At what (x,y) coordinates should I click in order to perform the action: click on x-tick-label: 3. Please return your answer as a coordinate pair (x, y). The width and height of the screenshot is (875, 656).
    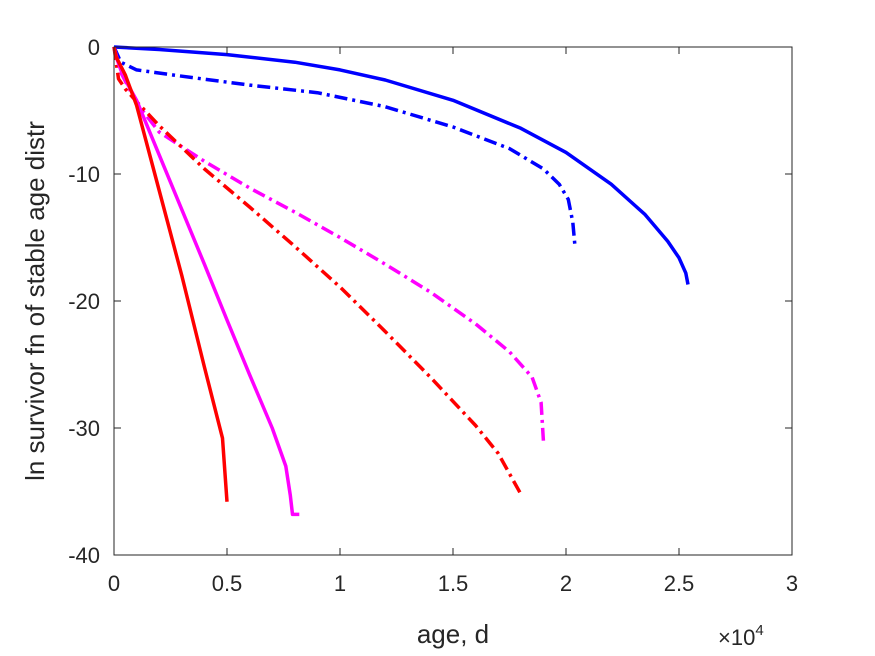
    Looking at the image, I should click on (792, 583).